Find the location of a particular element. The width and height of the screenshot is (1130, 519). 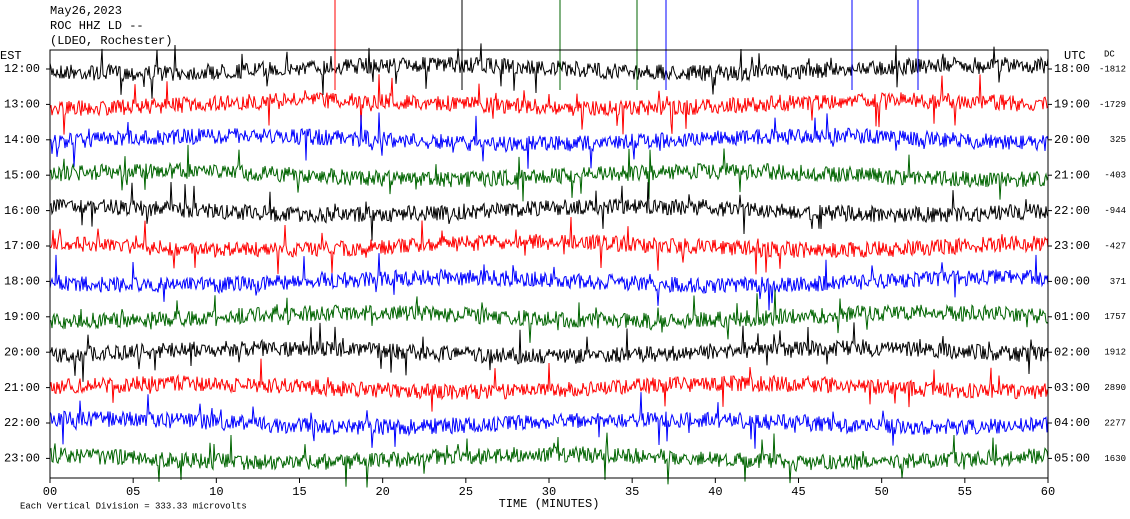

x-tick-label: 35 is located at coordinates (632, 492).